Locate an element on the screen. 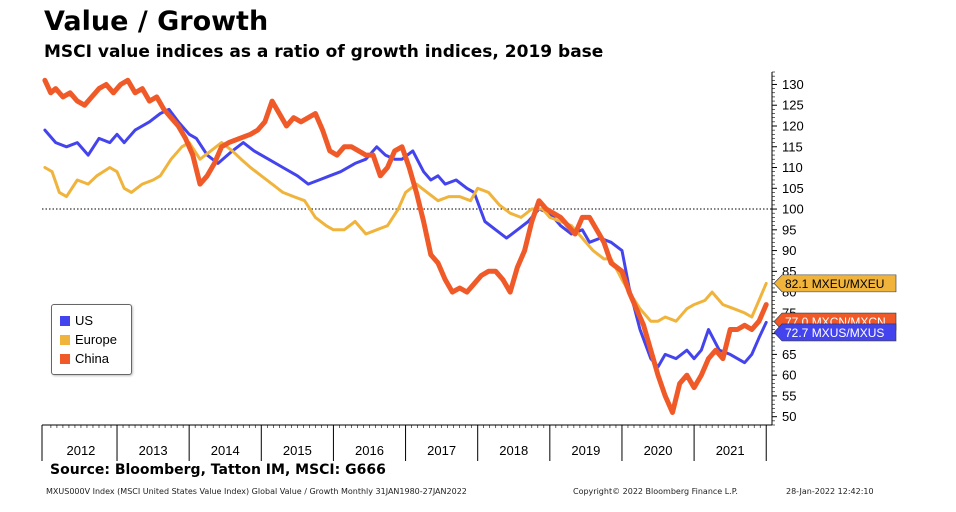 Image resolution: width=956 pixels, height=512 pixels. x-tick-label-2012: 2012 is located at coordinates (80, 450).